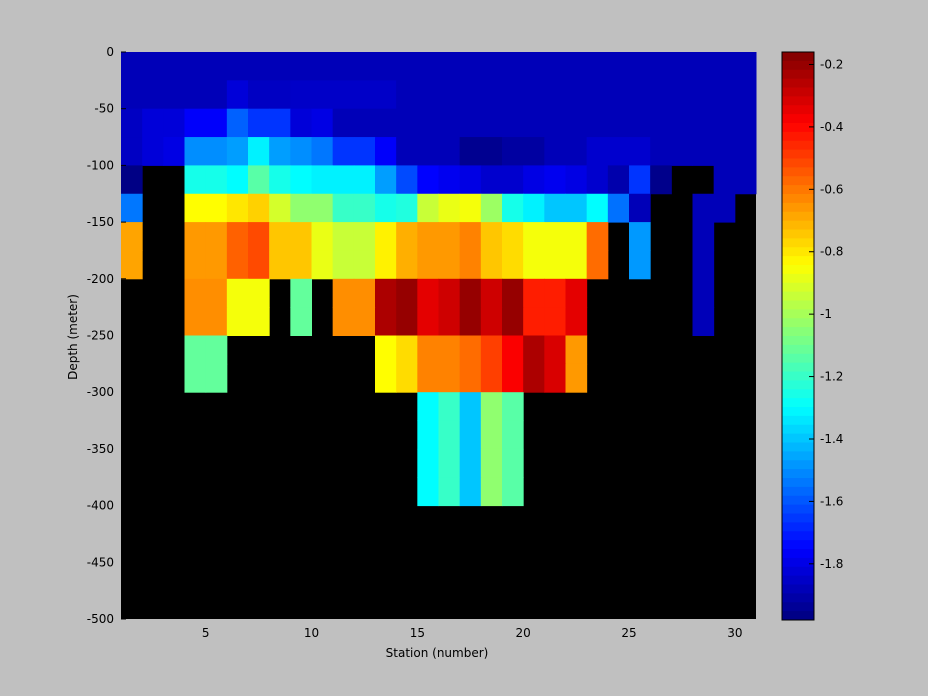 The height and width of the screenshot is (696, 928). I want to click on y-axis-label: Depth (meter), so click(73, 337).